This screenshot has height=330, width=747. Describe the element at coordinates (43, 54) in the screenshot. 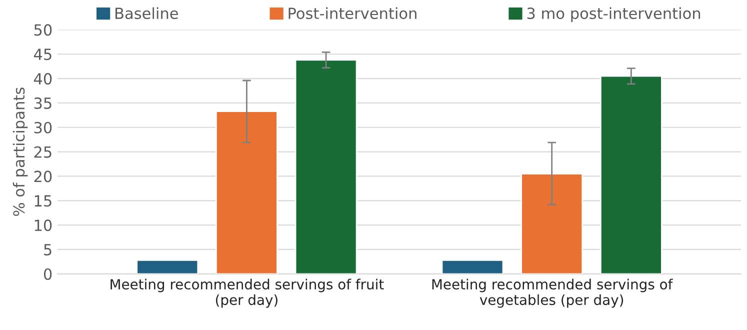

I see `y-tick-label: 45` at that location.